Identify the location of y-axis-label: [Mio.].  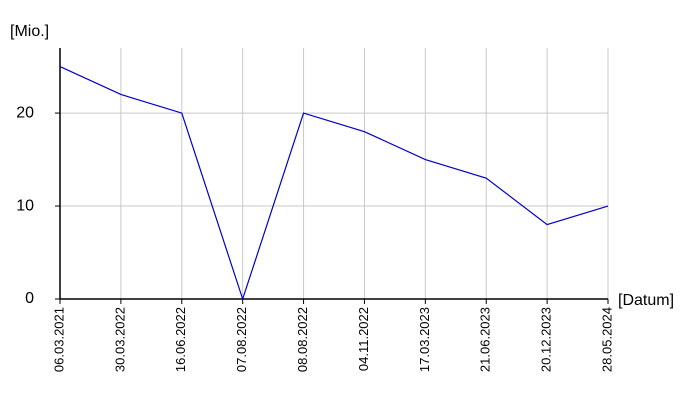
(29, 31).